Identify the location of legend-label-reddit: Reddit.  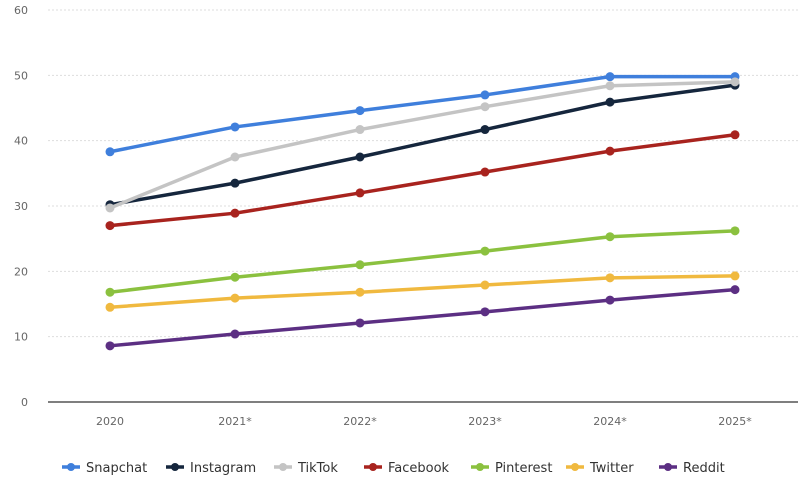
(704, 468).